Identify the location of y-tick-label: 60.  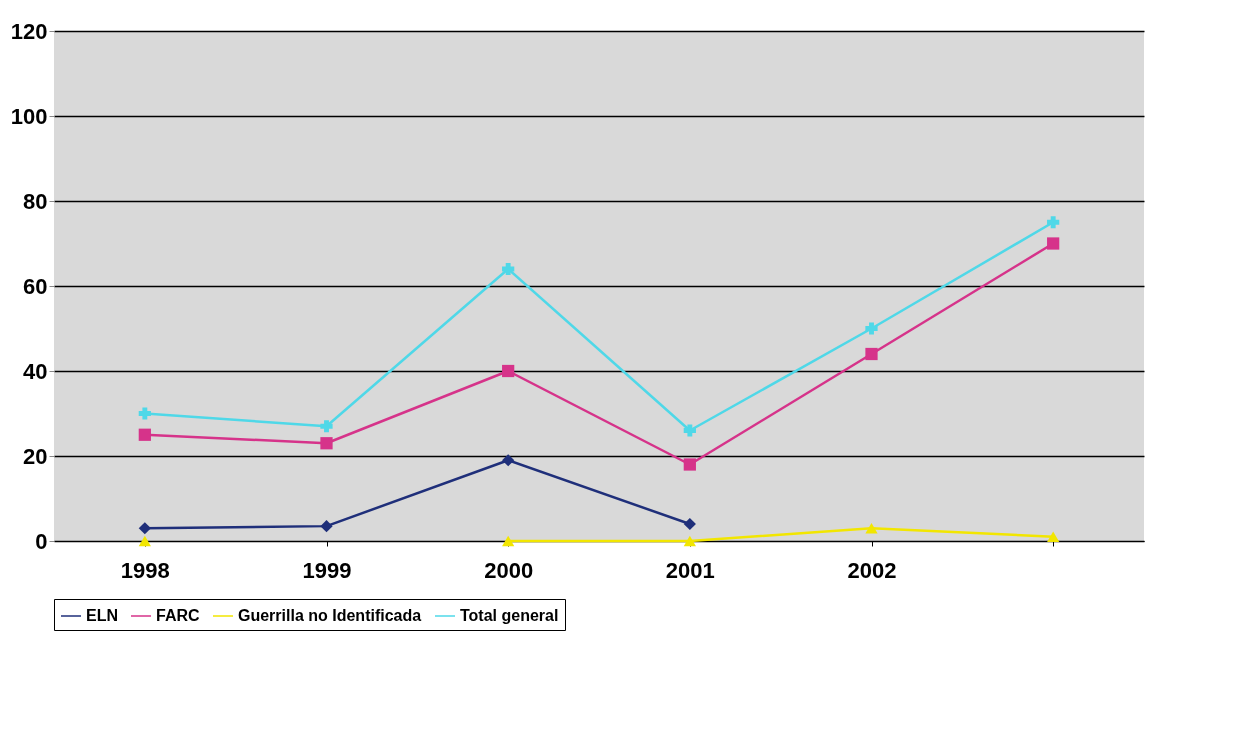
(35, 286).